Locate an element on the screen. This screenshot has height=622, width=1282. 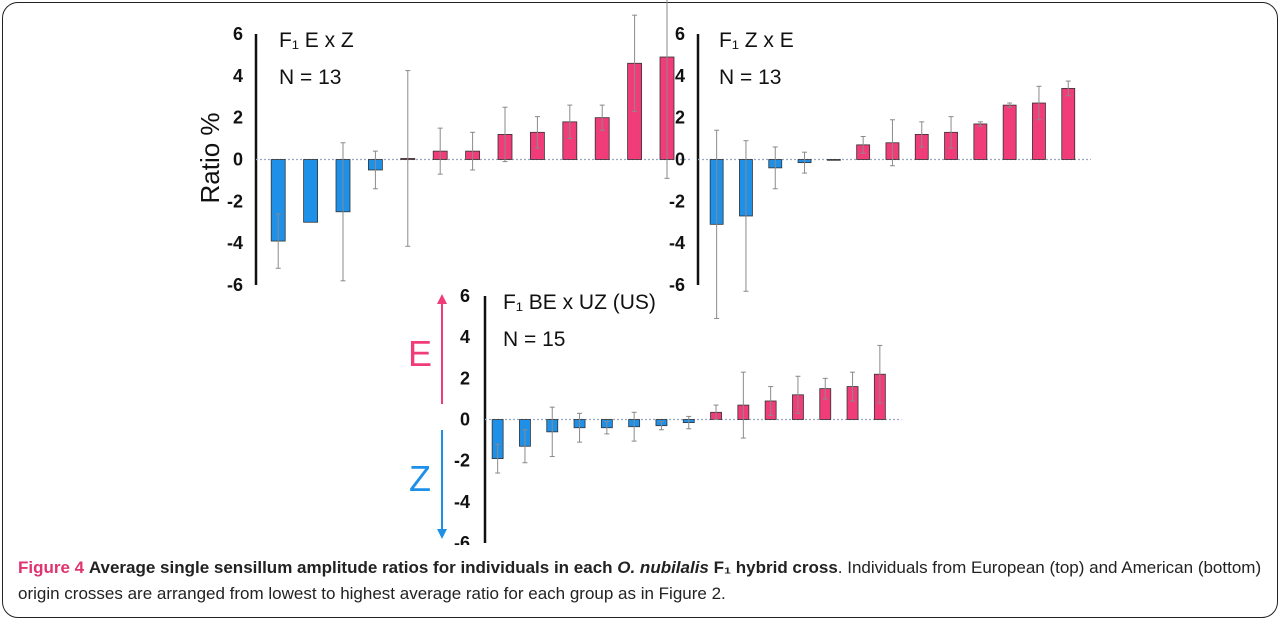
caption-label: Figure 4 is located at coordinates (51, 567).